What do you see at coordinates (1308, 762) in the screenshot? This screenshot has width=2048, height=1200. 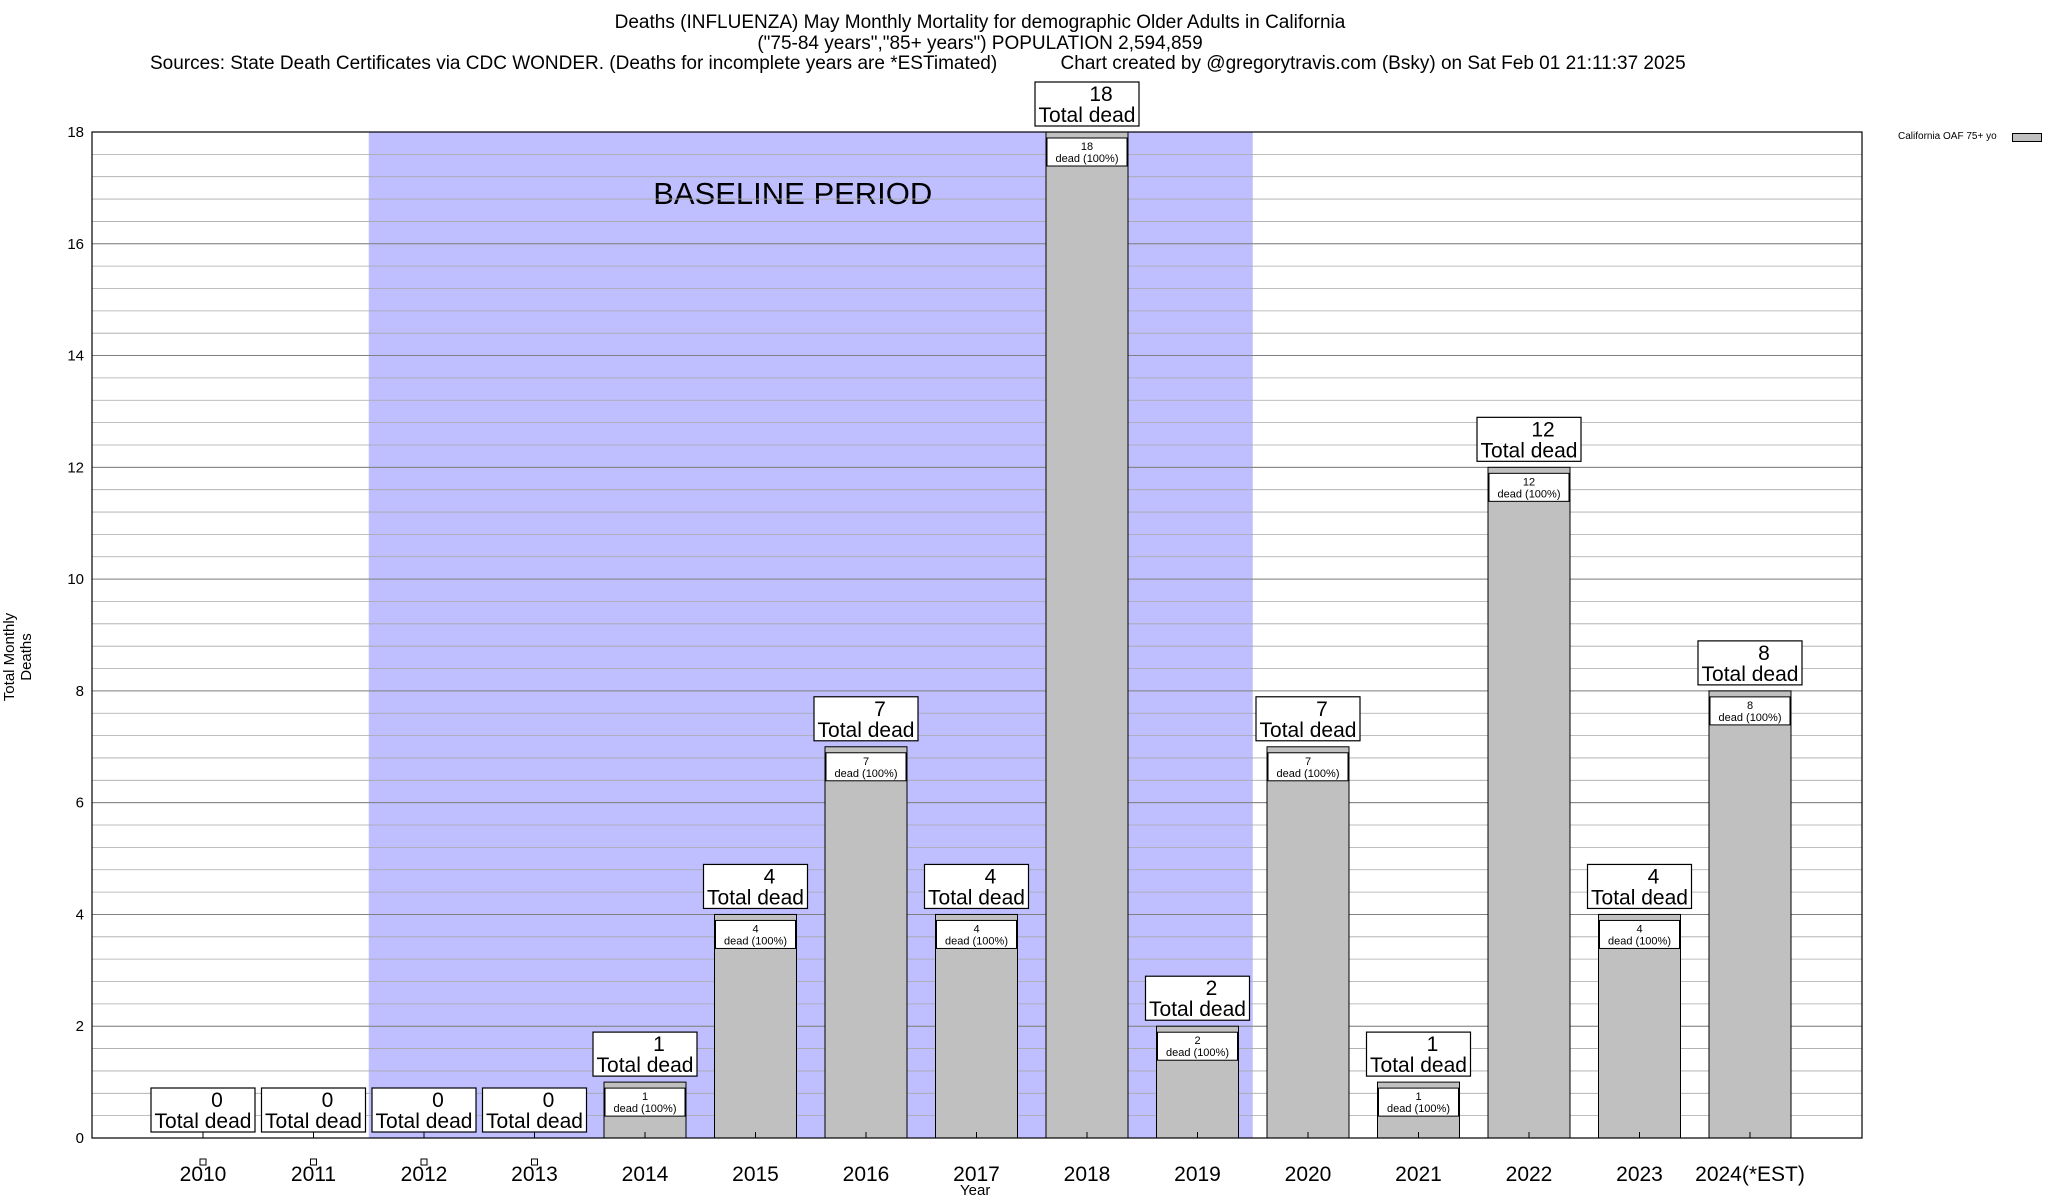 I see `bar-inner-value: 7` at bounding box center [1308, 762].